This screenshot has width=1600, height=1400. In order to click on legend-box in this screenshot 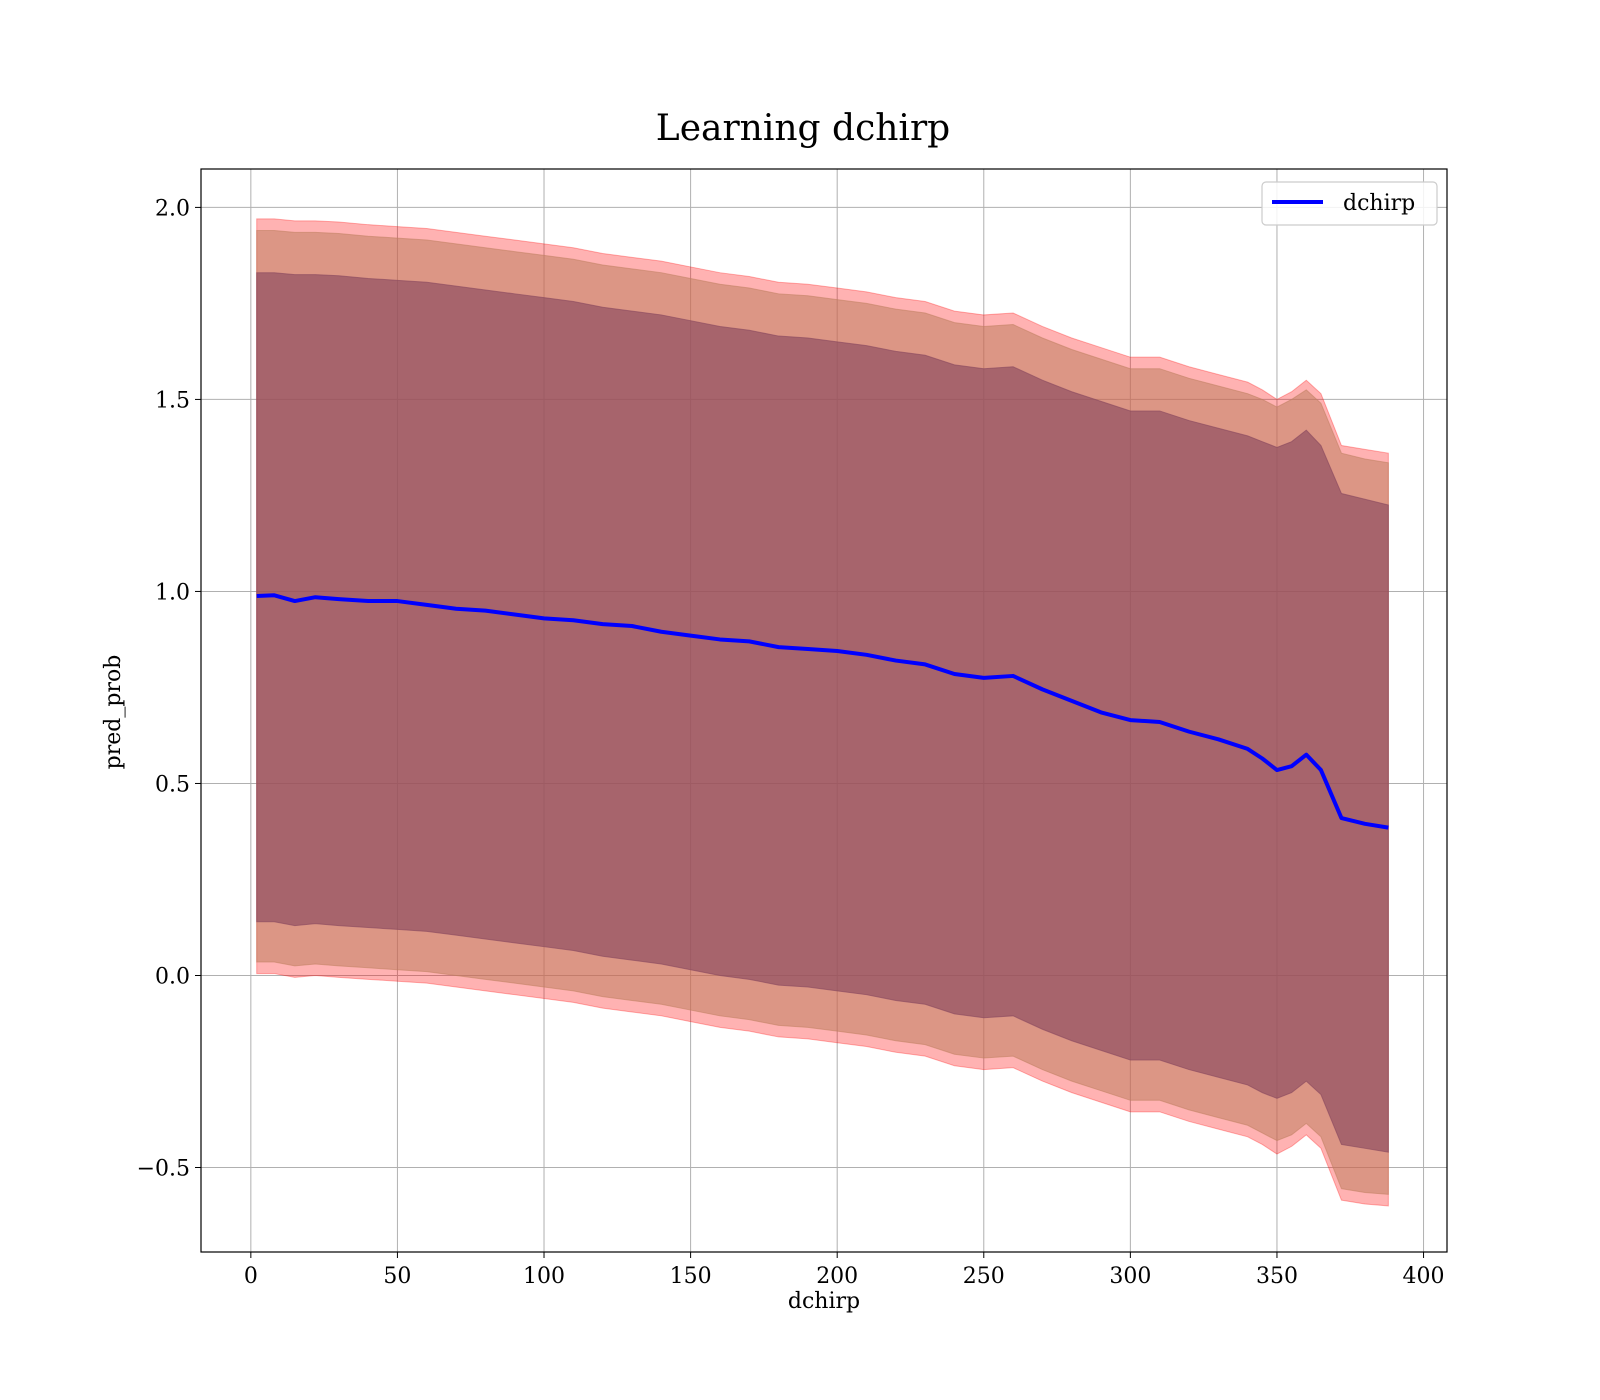, I will do `click(1349, 203)`.